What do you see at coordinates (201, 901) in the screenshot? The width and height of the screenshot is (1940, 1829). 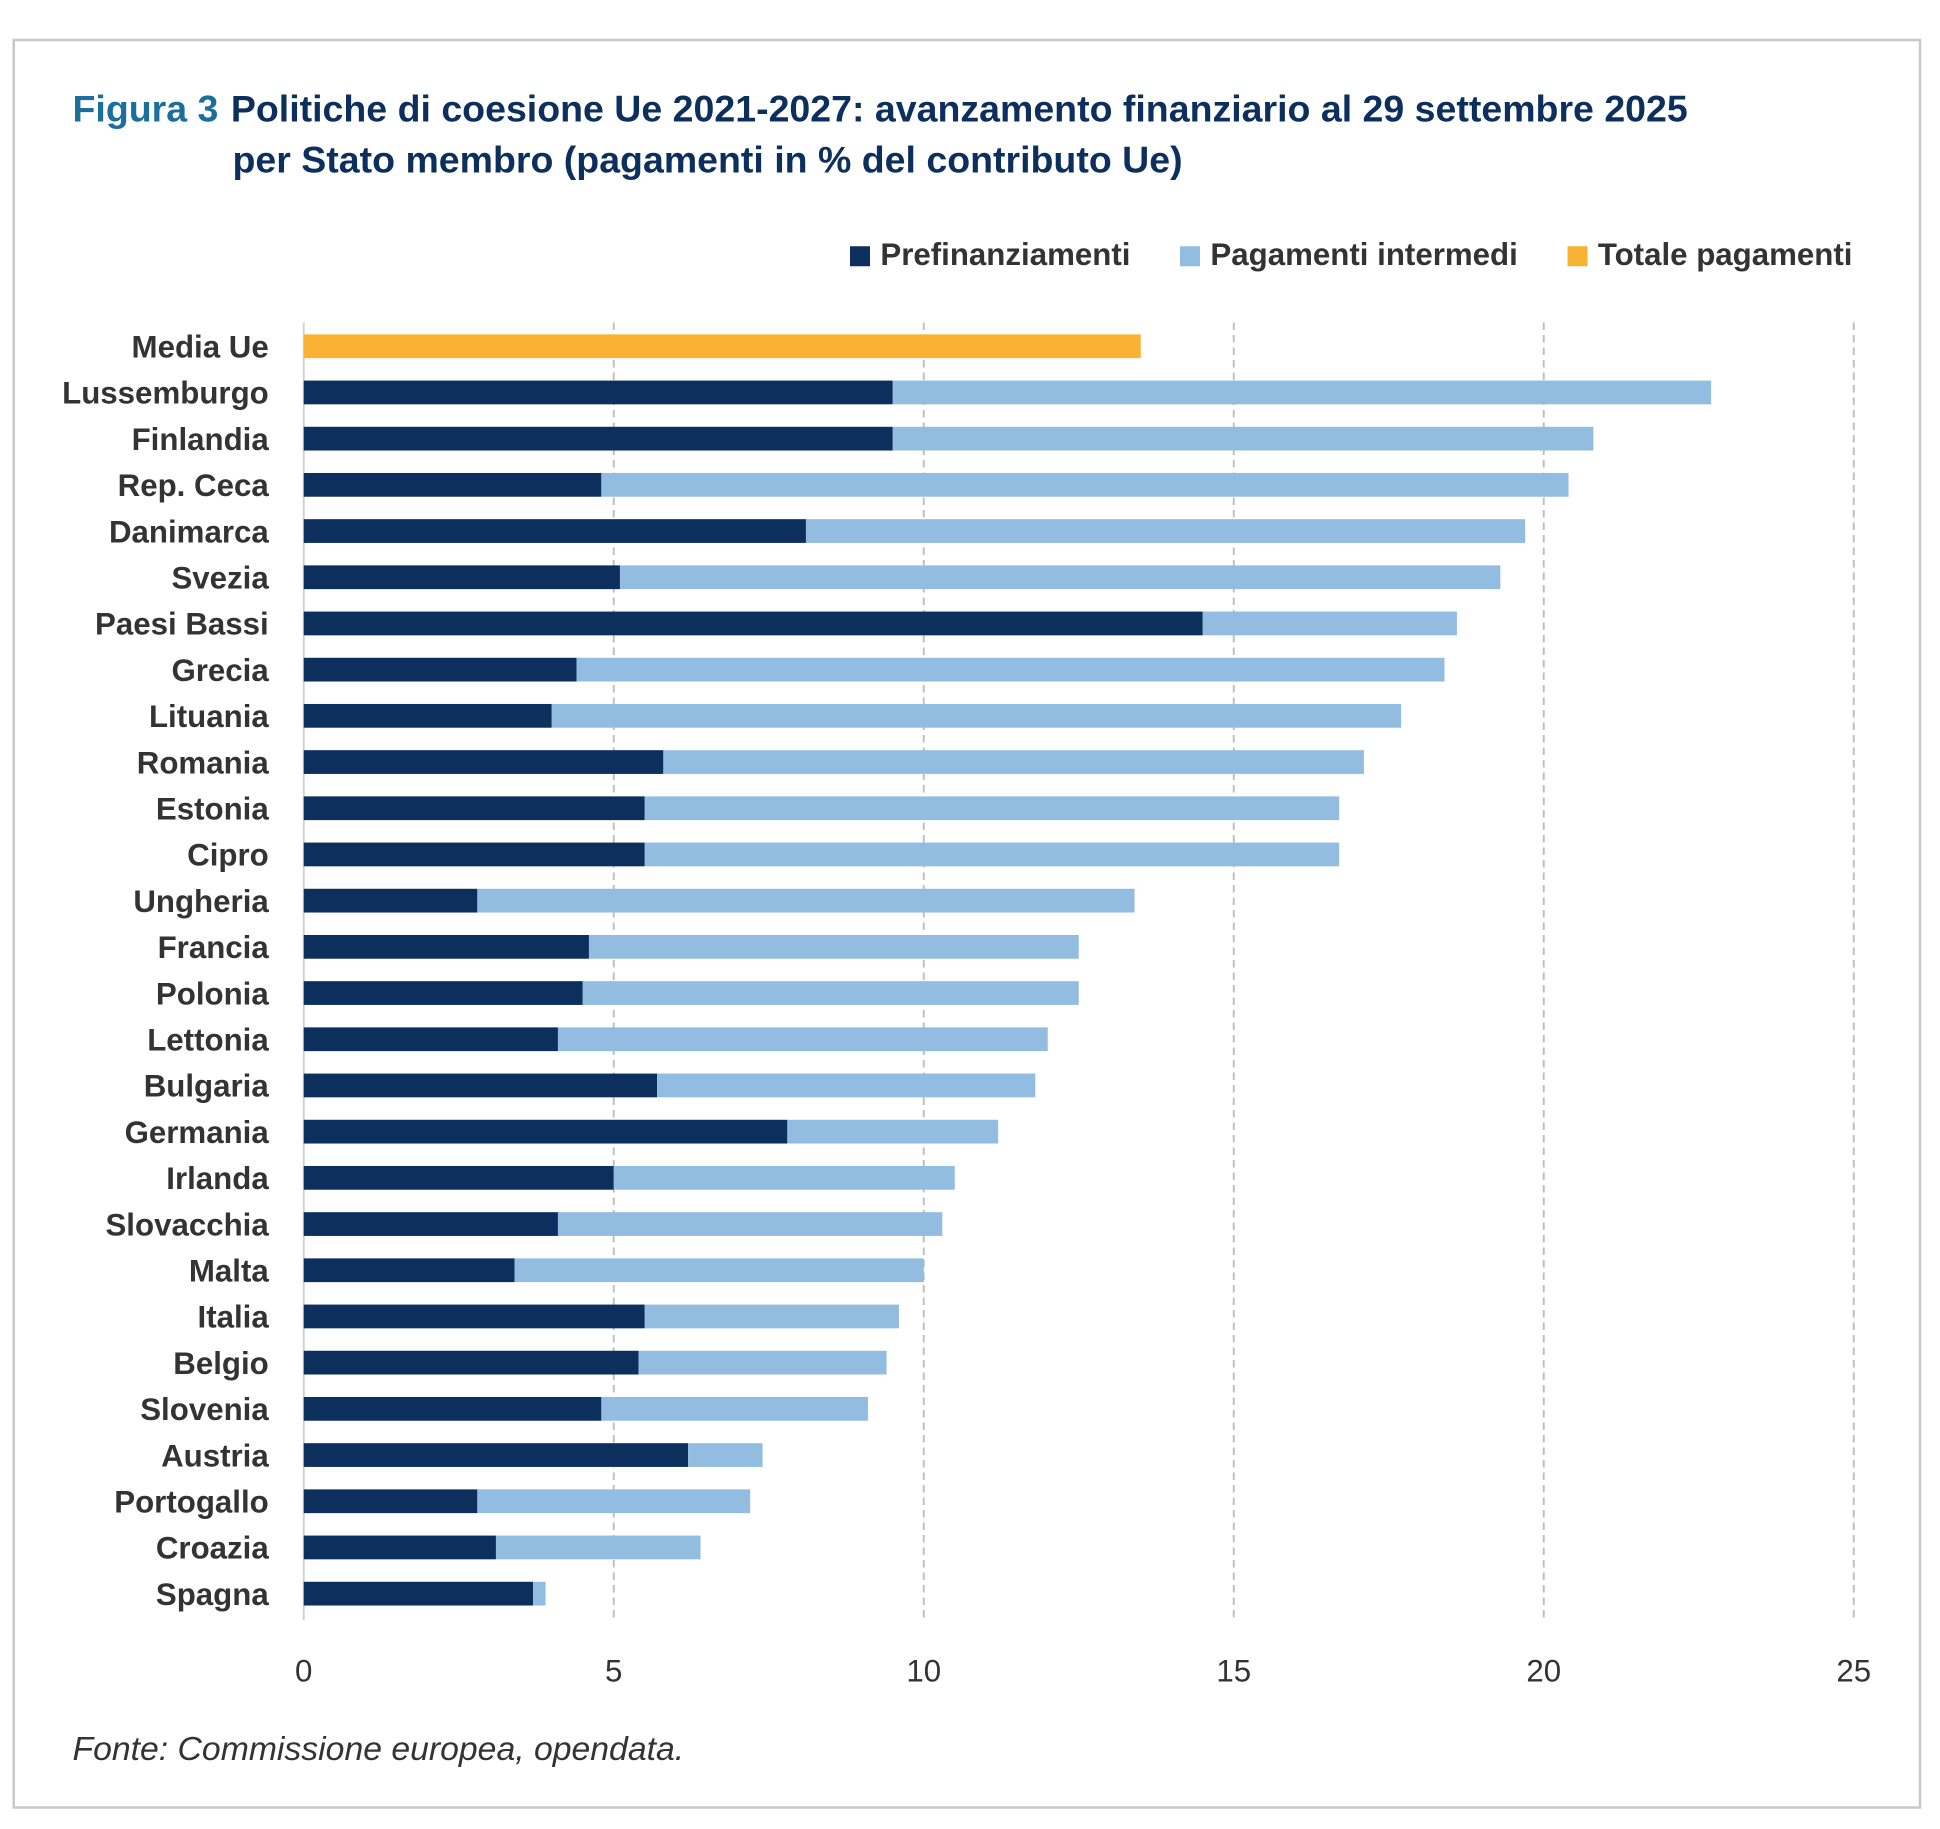 I see `category-label: Ungheria` at bounding box center [201, 901].